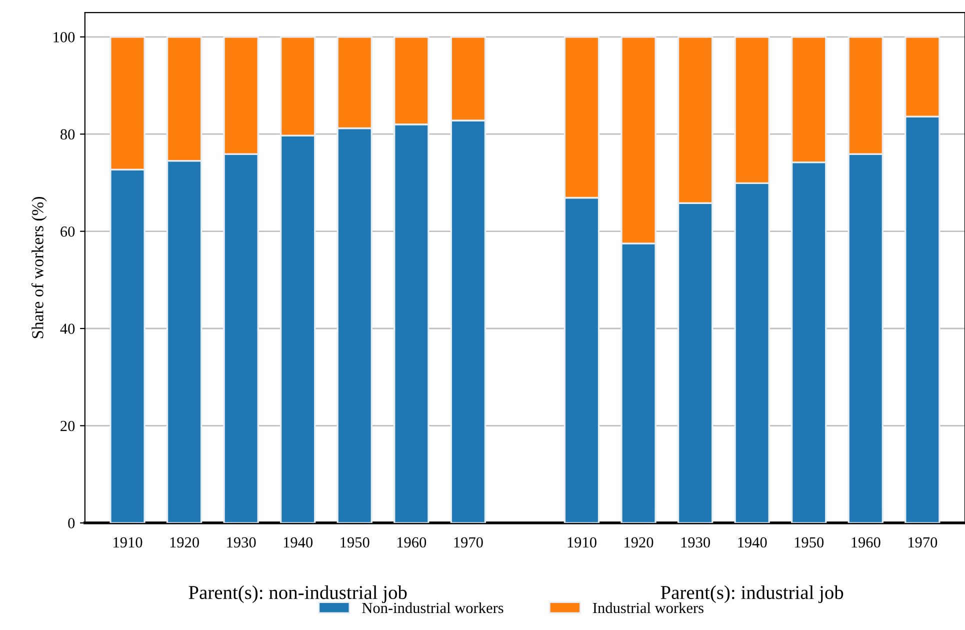 The width and height of the screenshot is (965, 630). Describe the element at coordinates (71, 523) in the screenshot. I see `y-tick-label: 0` at that location.